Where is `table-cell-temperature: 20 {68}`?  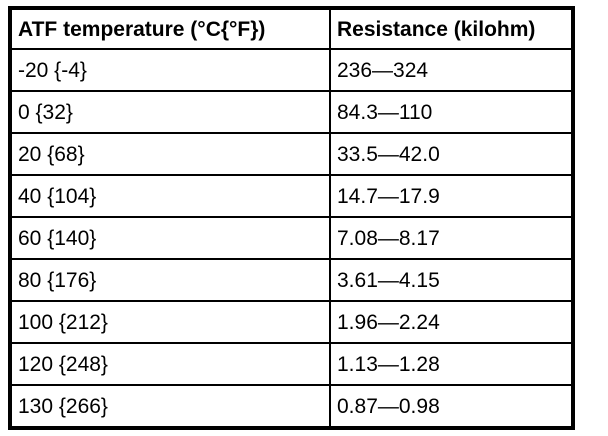
table-cell-temperature: 20 {68} is located at coordinates (170, 154).